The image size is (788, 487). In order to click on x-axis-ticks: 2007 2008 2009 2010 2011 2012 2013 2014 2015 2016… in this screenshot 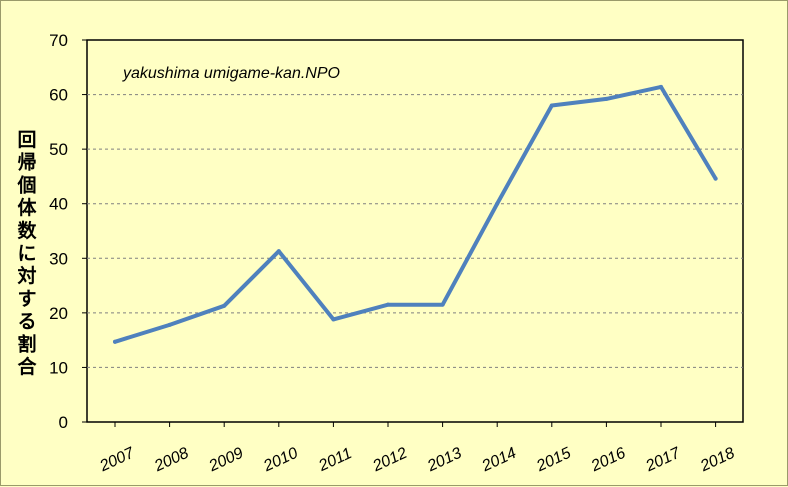, I will do `click(417, 449)`.